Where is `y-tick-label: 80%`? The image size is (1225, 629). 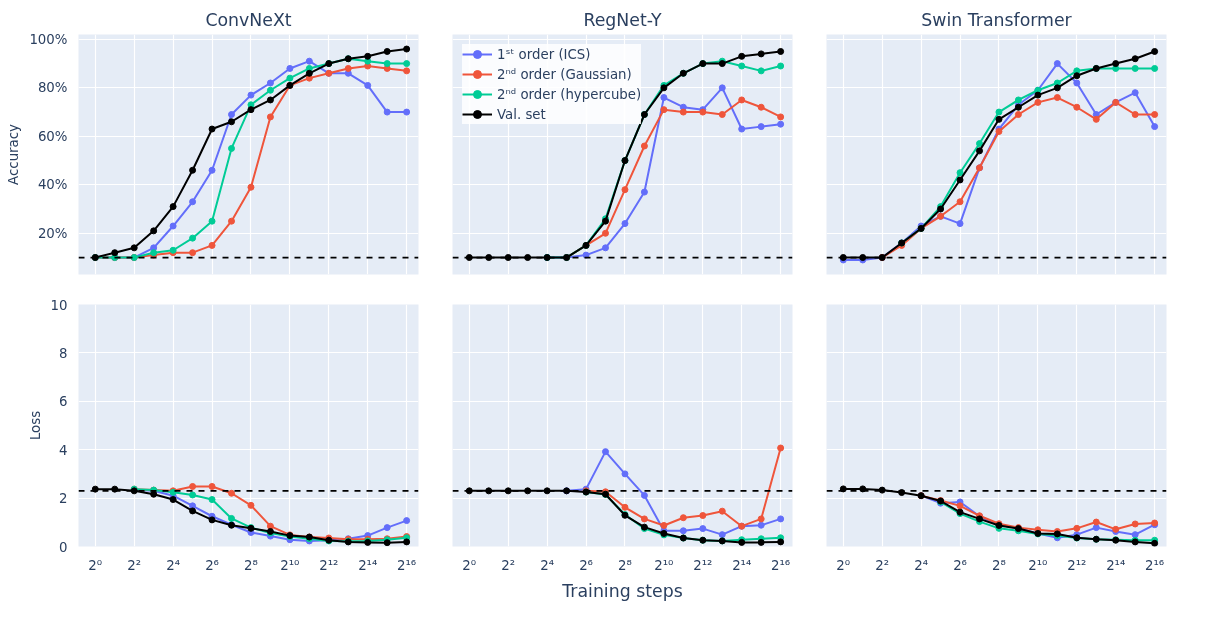
y-tick-label: 80% is located at coordinates (52, 88).